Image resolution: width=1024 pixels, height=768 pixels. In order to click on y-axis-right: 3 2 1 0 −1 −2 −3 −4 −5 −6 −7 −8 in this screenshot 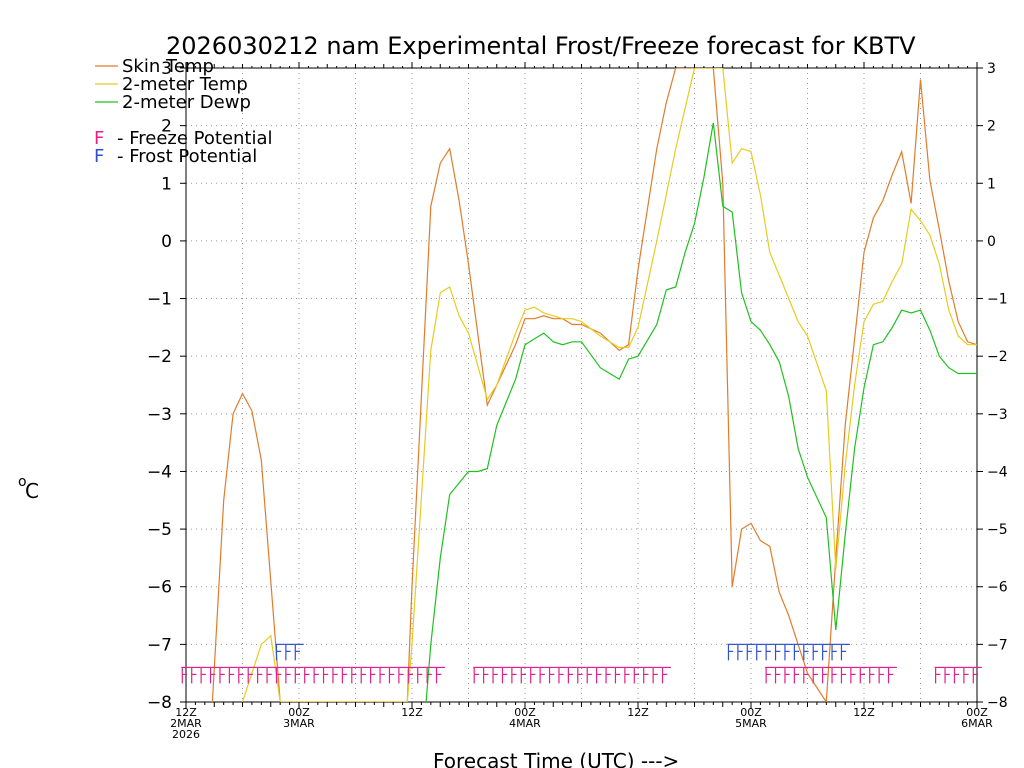, I will do `click(992, 386)`.